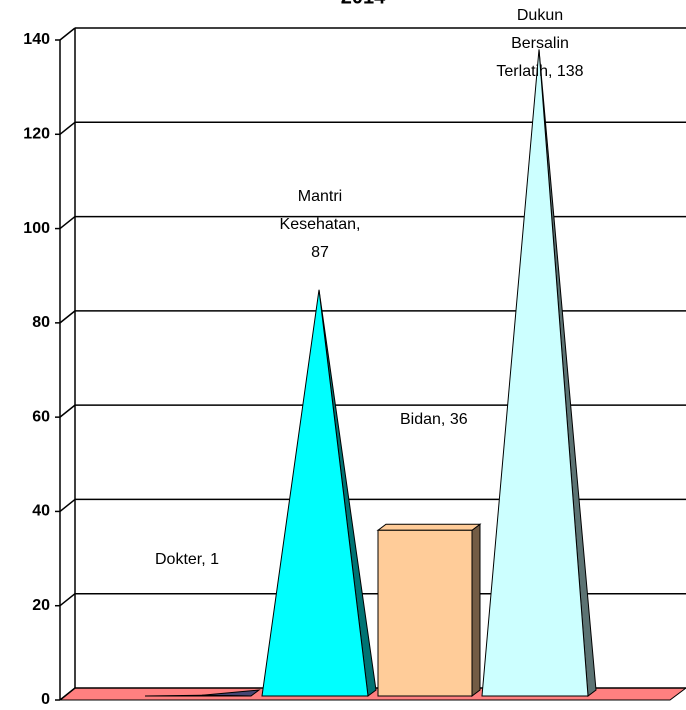 The height and width of the screenshot is (710, 686). Describe the element at coordinates (425, 613) in the screenshot. I see `box` at that location.